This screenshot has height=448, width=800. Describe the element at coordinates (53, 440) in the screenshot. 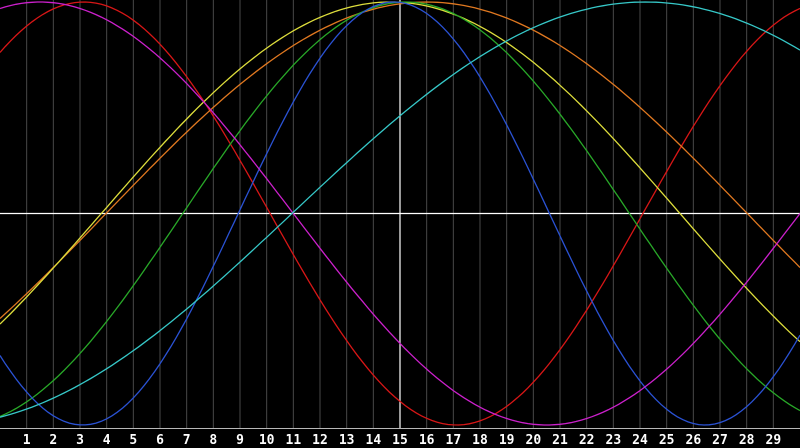

I see `x-tick-label-2: 2` at that location.